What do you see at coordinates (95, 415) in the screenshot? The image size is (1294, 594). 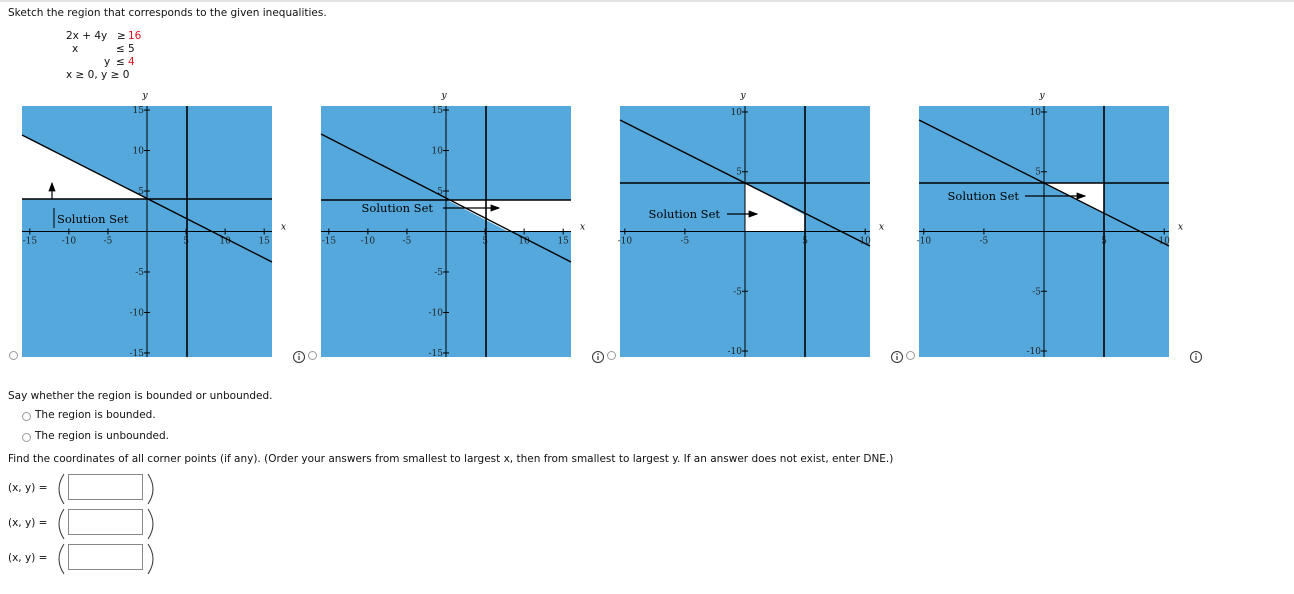 I see `option: The region is bounded.` at bounding box center [95, 415].